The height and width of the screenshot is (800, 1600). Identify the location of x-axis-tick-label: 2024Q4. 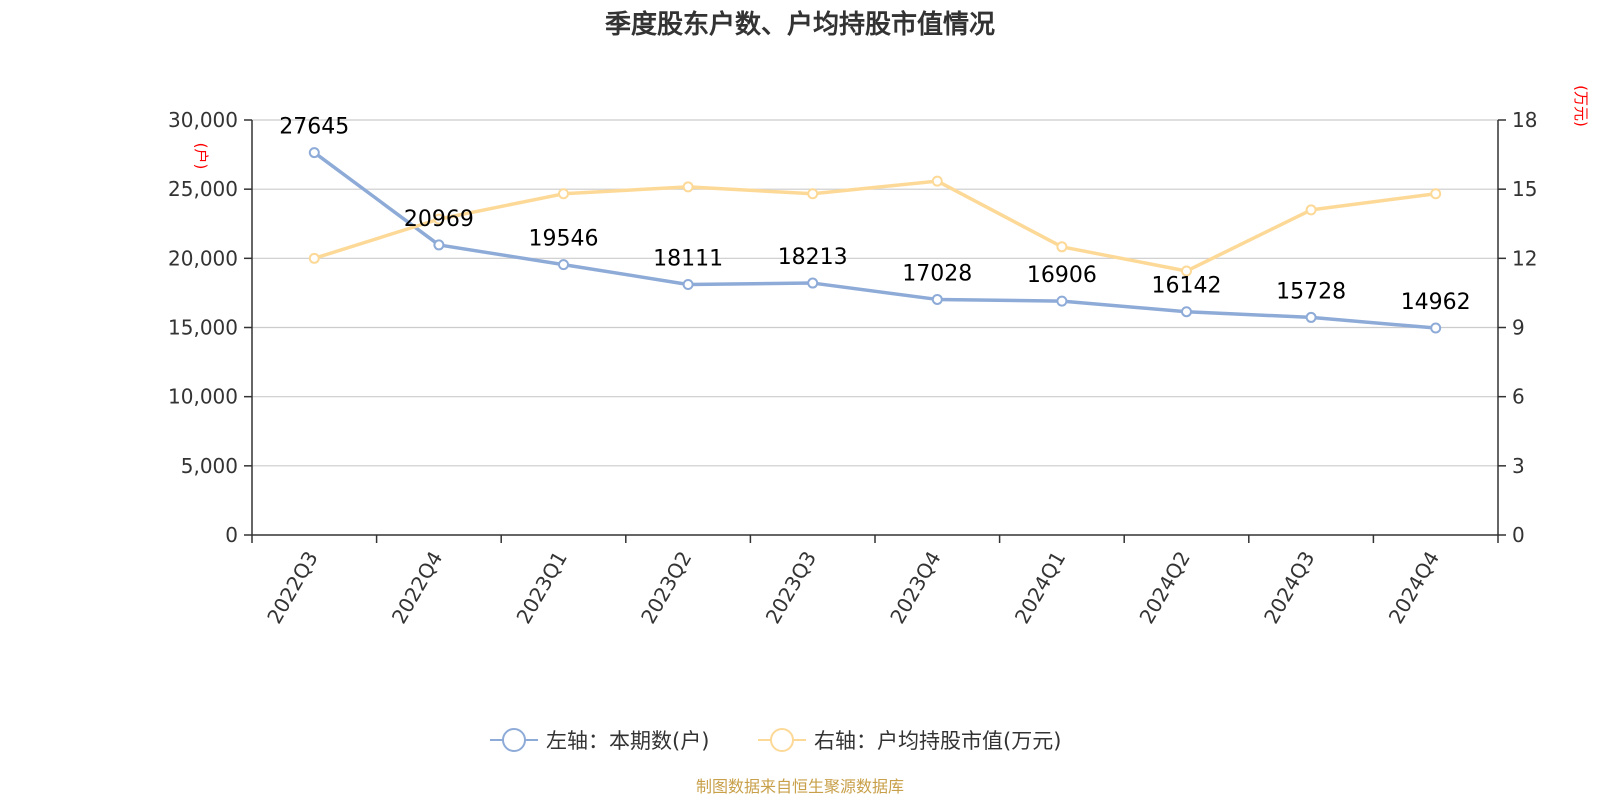
(1414, 587).